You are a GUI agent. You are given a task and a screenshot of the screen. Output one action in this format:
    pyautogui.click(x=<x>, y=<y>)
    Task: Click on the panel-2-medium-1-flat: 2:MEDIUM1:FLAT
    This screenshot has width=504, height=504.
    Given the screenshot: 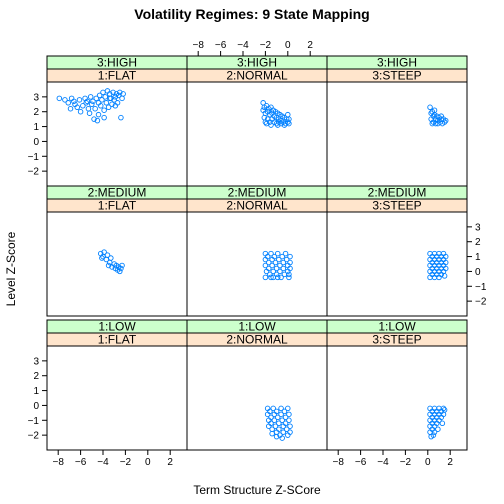 What is the action you would take?
    pyautogui.click(x=117, y=251)
    